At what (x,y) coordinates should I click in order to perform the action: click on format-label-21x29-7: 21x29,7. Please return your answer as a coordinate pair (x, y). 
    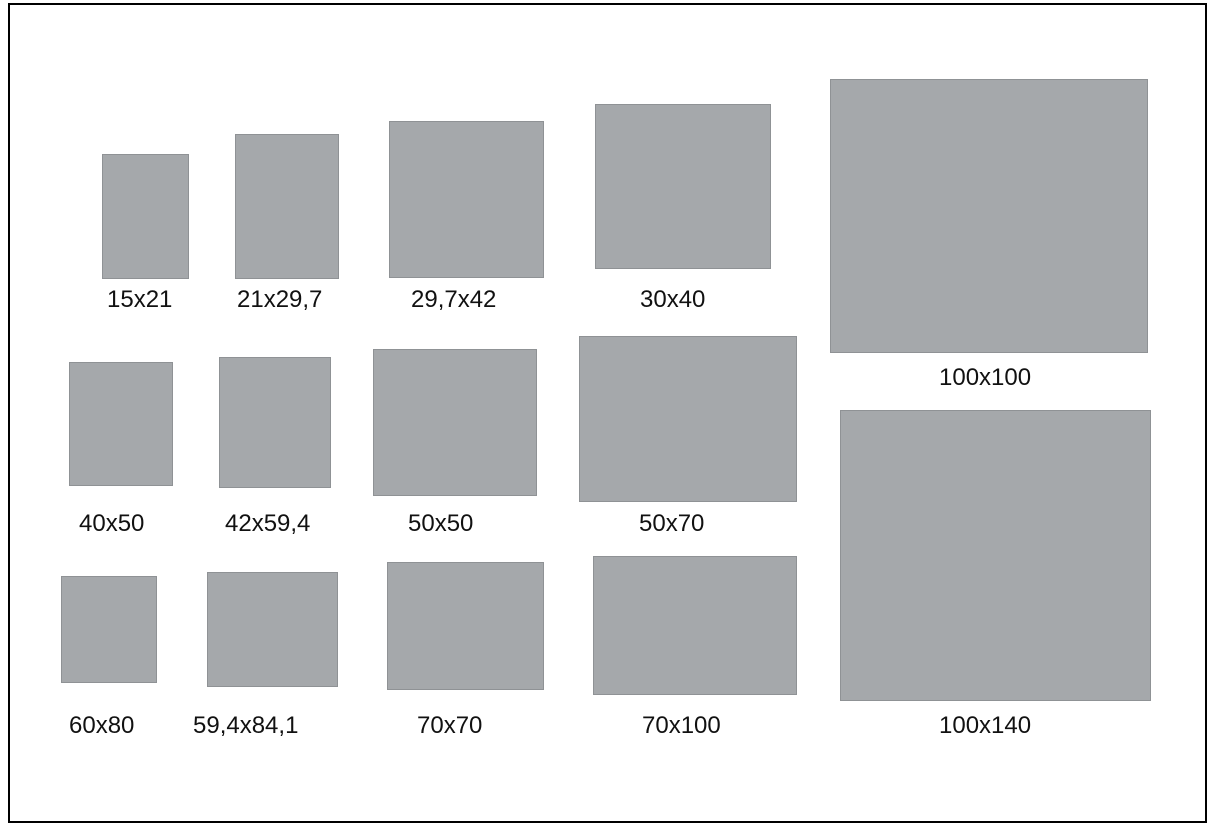
    Looking at the image, I should click on (280, 299).